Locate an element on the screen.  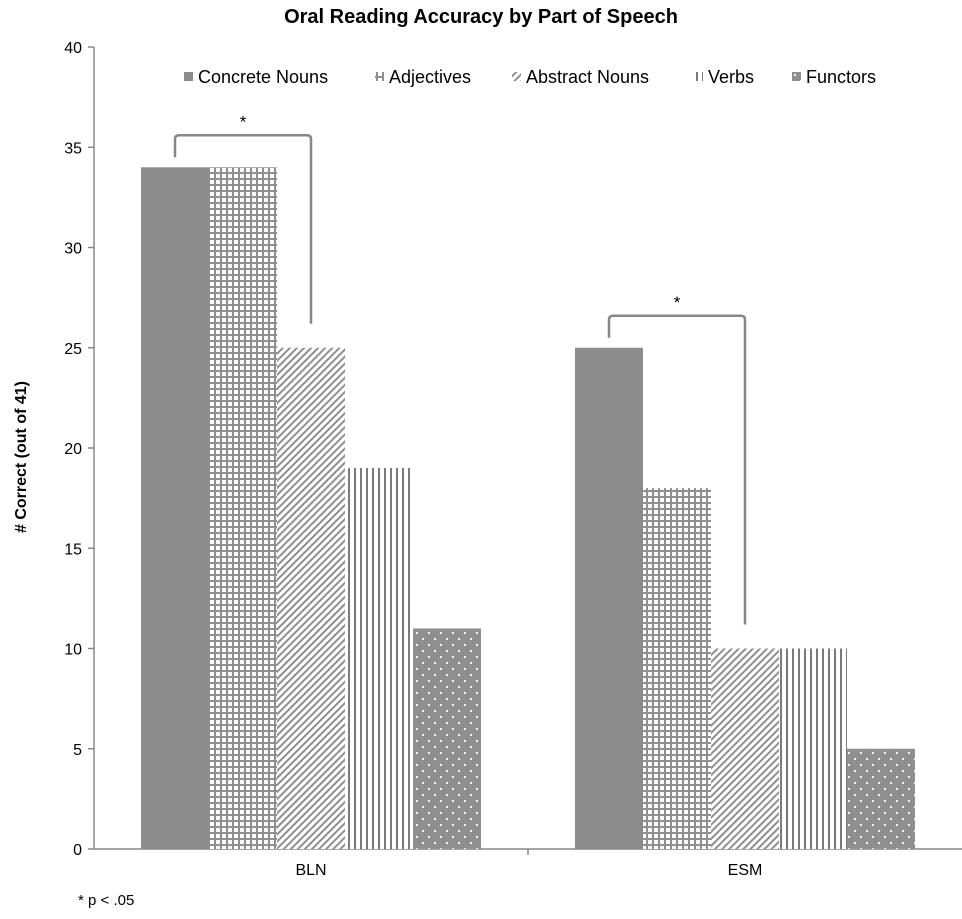
bar-esm-verbs is located at coordinates (813, 748).